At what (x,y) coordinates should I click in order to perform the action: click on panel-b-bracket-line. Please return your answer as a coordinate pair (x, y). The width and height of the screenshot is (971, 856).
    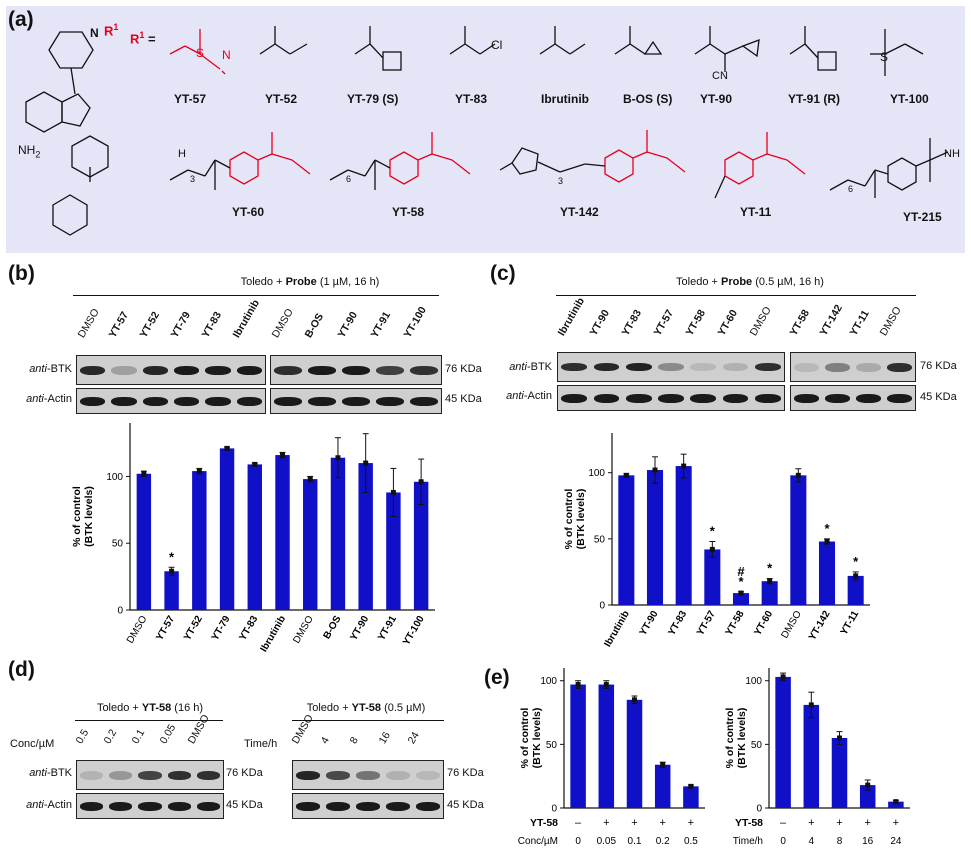
    Looking at the image, I should click on (256, 295).